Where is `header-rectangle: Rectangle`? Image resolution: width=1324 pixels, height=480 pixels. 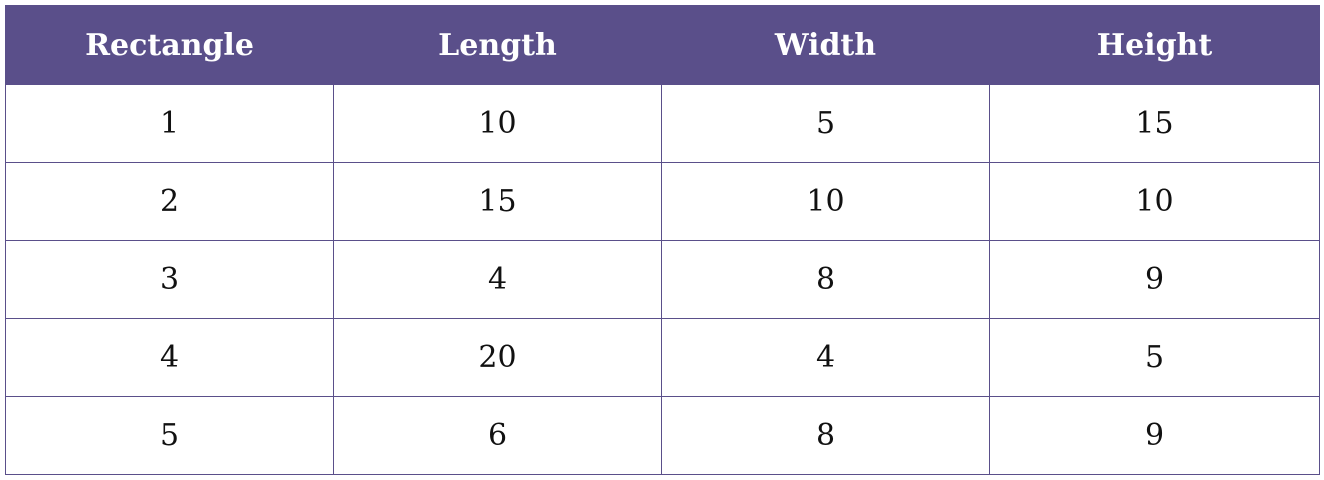 header-rectangle: Rectangle is located at coordinates (169, 45).